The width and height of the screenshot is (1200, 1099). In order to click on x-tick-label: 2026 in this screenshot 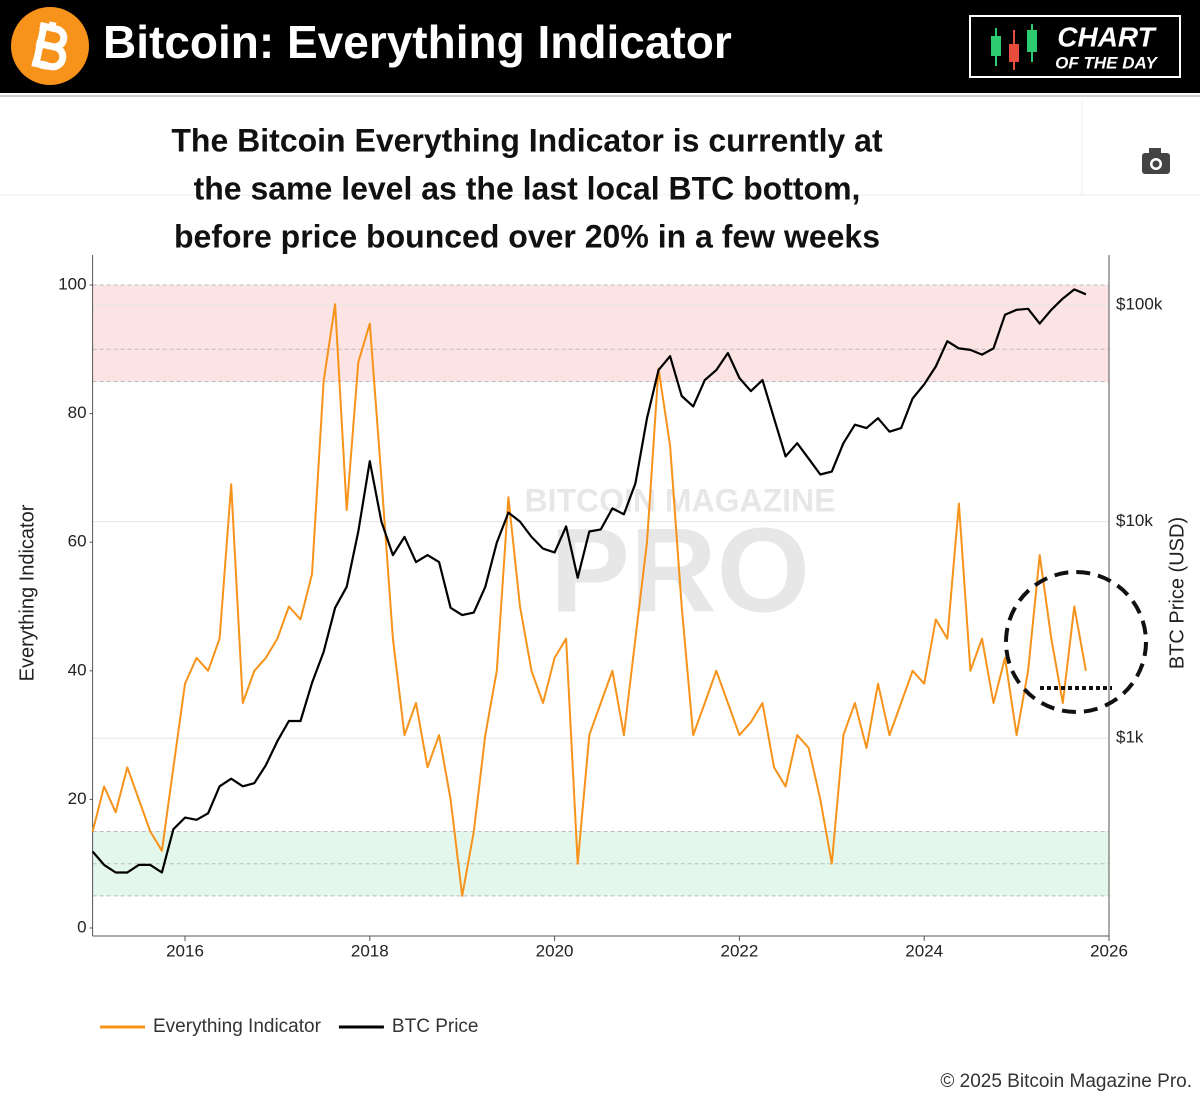, I will do `click(1109, 950)`.